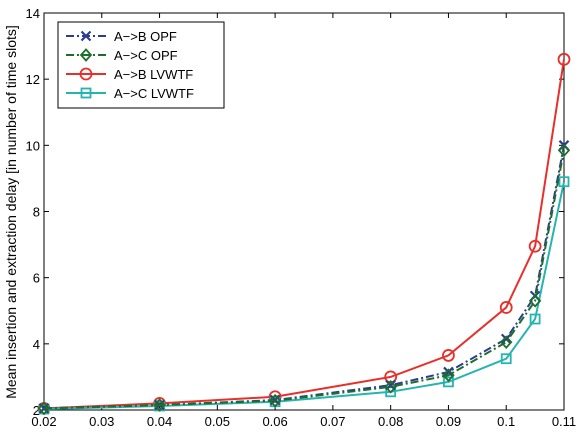 The image size is (587, 432). What do you see at coordinates (146, 55) in the screenshot?
I see `legend-label: A−>C OPF` at bounding box center [146, 55].